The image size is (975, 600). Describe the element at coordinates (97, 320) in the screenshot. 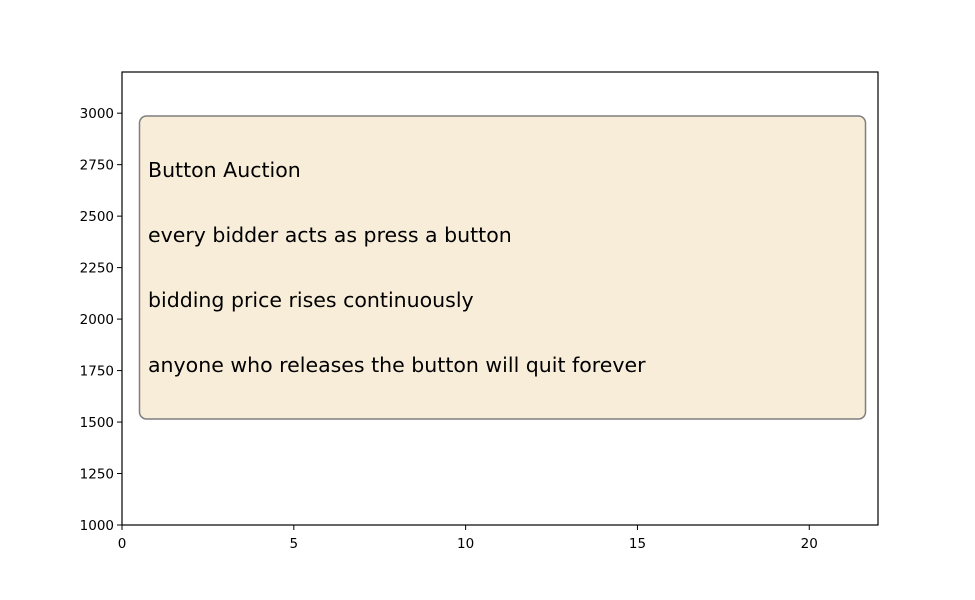

I see `y-tick-label: 2000` at that location.